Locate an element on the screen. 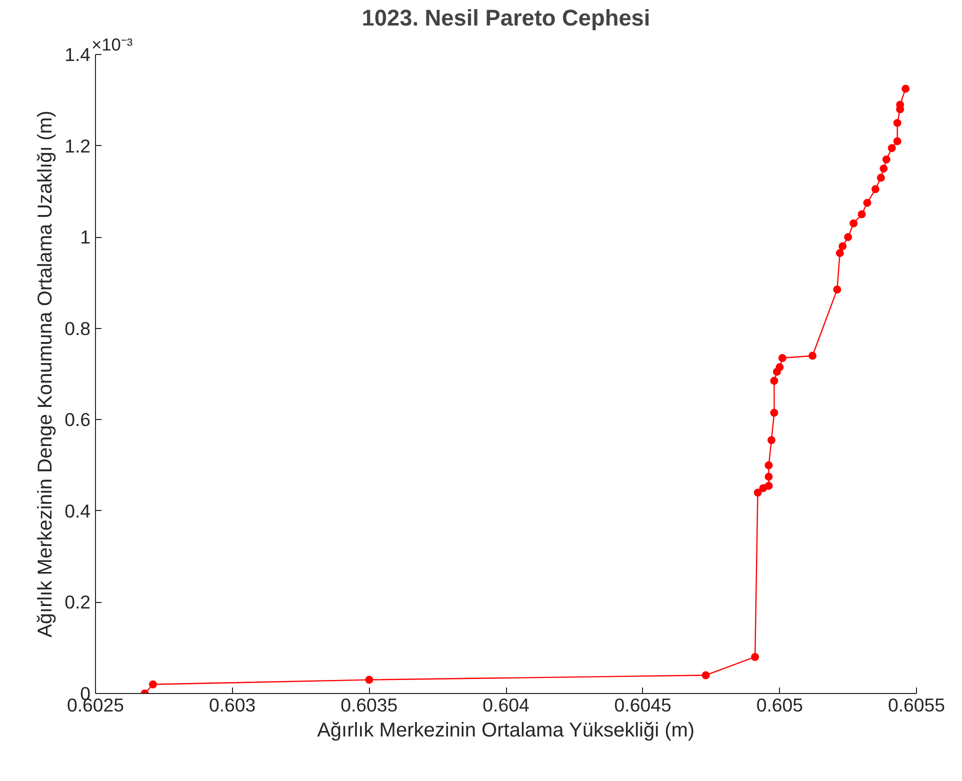 The width and height of the screenshot is (962, 781). y-axis-title: Ağırlık Merkezinin Denge Konumuna Ortalama Uzaklığı (m) is located at coordinates (45, 374).